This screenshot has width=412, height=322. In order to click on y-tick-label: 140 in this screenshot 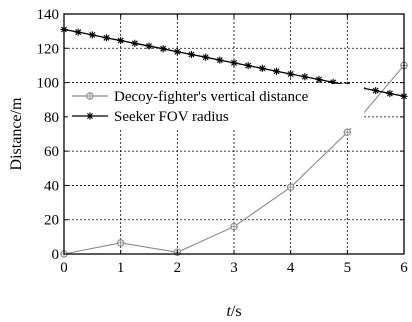, I will do `click(48, 15)`.